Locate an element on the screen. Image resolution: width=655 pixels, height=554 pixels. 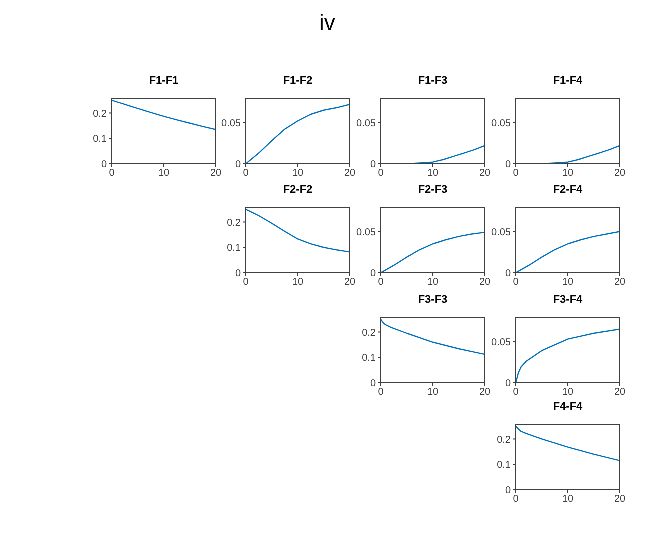
chart-title: F4-F4 is located at coordinates (568, 407).